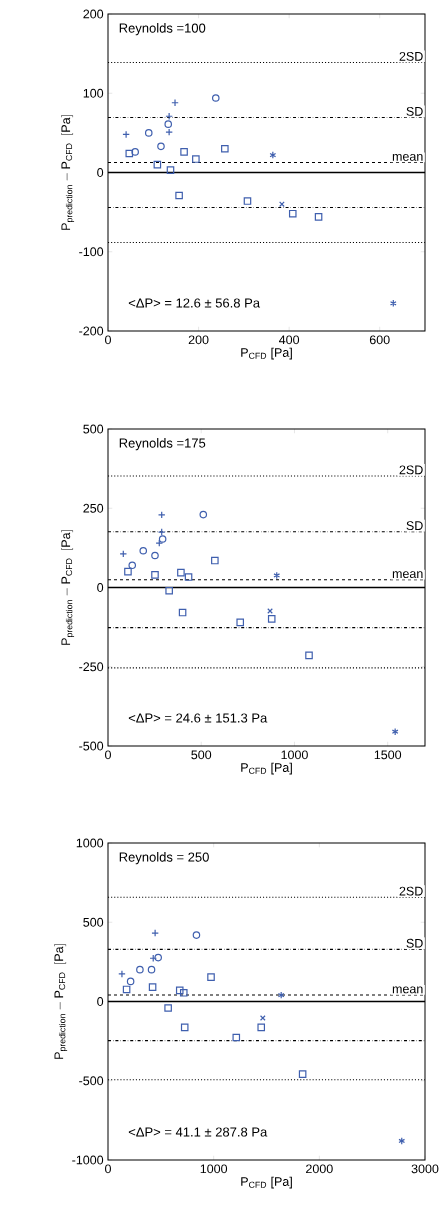 The image size is (443, 1217). Describe the element at coordinates (91, 667) in the screenshot. I see `y-tick-label: -250` at that location.